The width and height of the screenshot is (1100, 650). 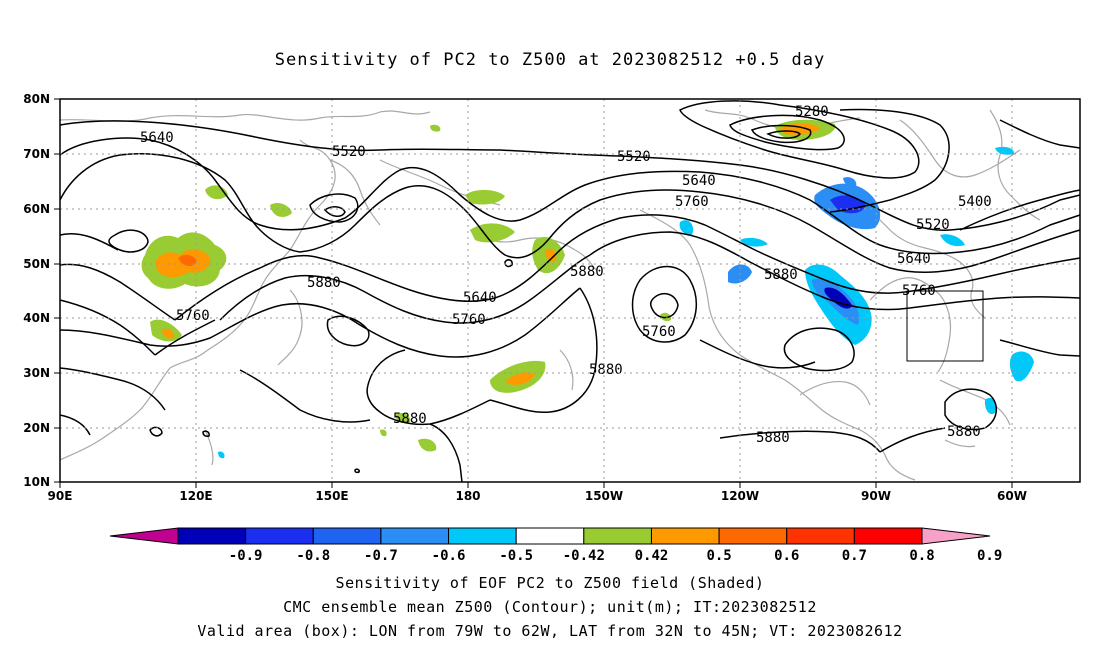 What do you see at coordinates (435, 128) in the screenshot?
I see `positive-patch-arctic-w` at bounding box center [435, 128].